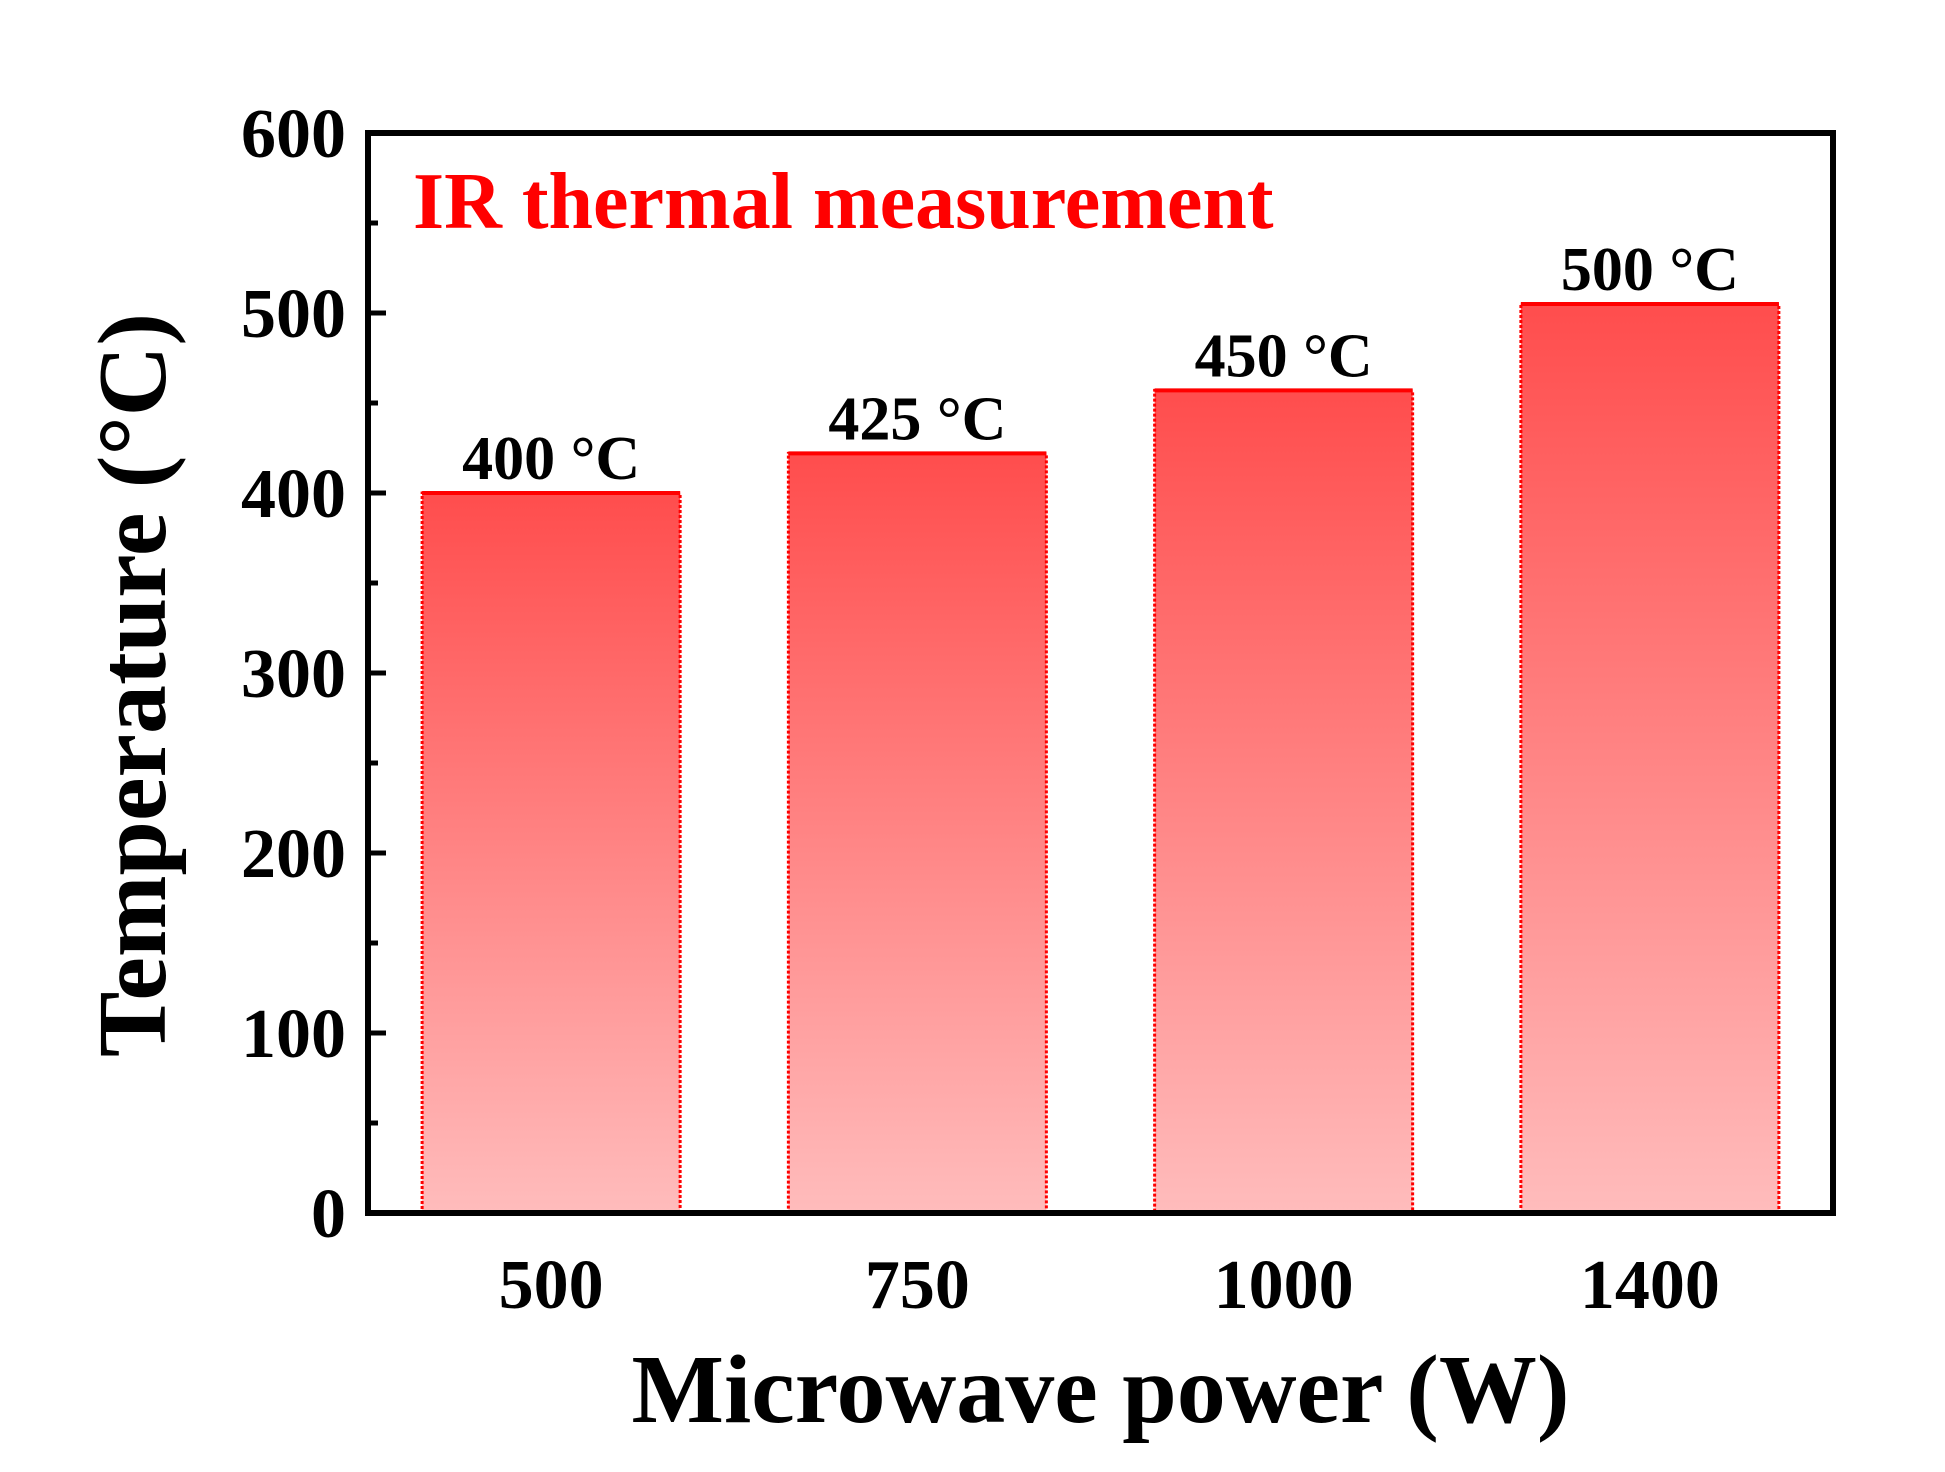 The height and width of the screenshot is (1472, 1945). What do you see at coordinates (551, 459) in the screenshot?
I see `data-label-500: 400 °C` at bounding box center [551, 459].